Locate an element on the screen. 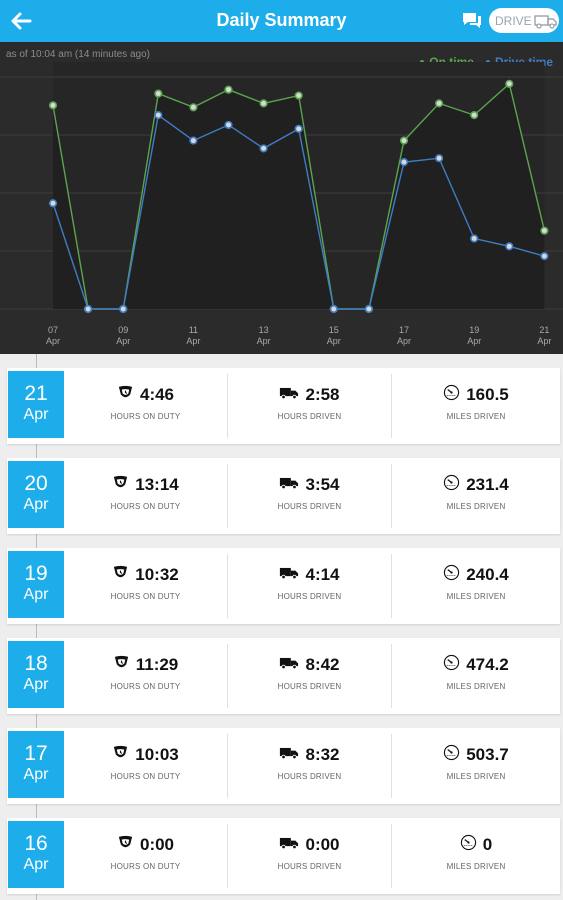 The height and width of the screenshot is (900, 563). miles-driven: 474.2 MILES DRIVEN is located at coordinates (476, 676).